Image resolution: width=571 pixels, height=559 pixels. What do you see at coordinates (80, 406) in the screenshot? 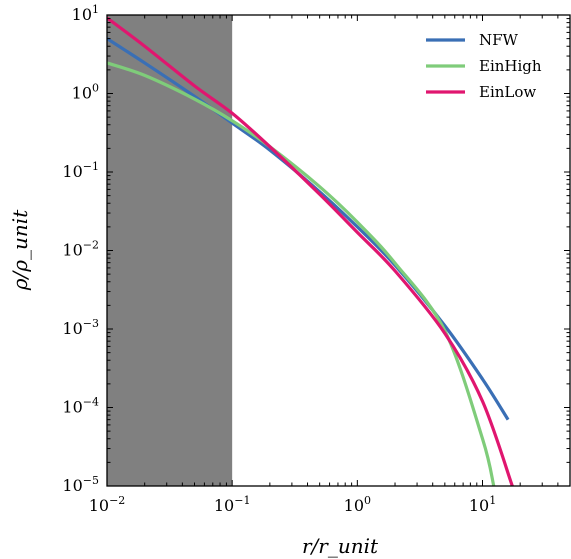
I see `y-tick-label: 10⁻⁴` at bounding box center [80, 406].